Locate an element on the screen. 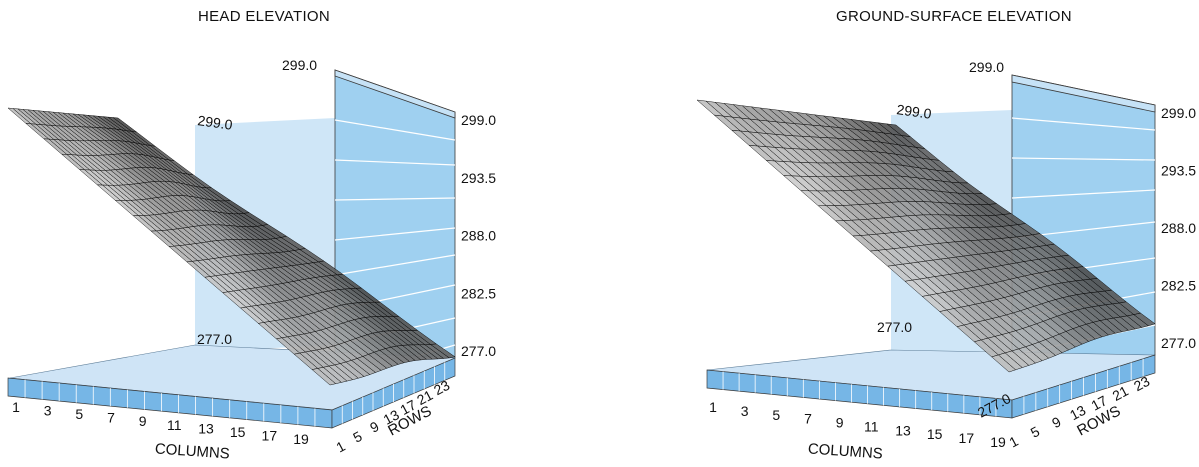  chart-title: HEAD ELEVATION is located at coordinates (264, 16).